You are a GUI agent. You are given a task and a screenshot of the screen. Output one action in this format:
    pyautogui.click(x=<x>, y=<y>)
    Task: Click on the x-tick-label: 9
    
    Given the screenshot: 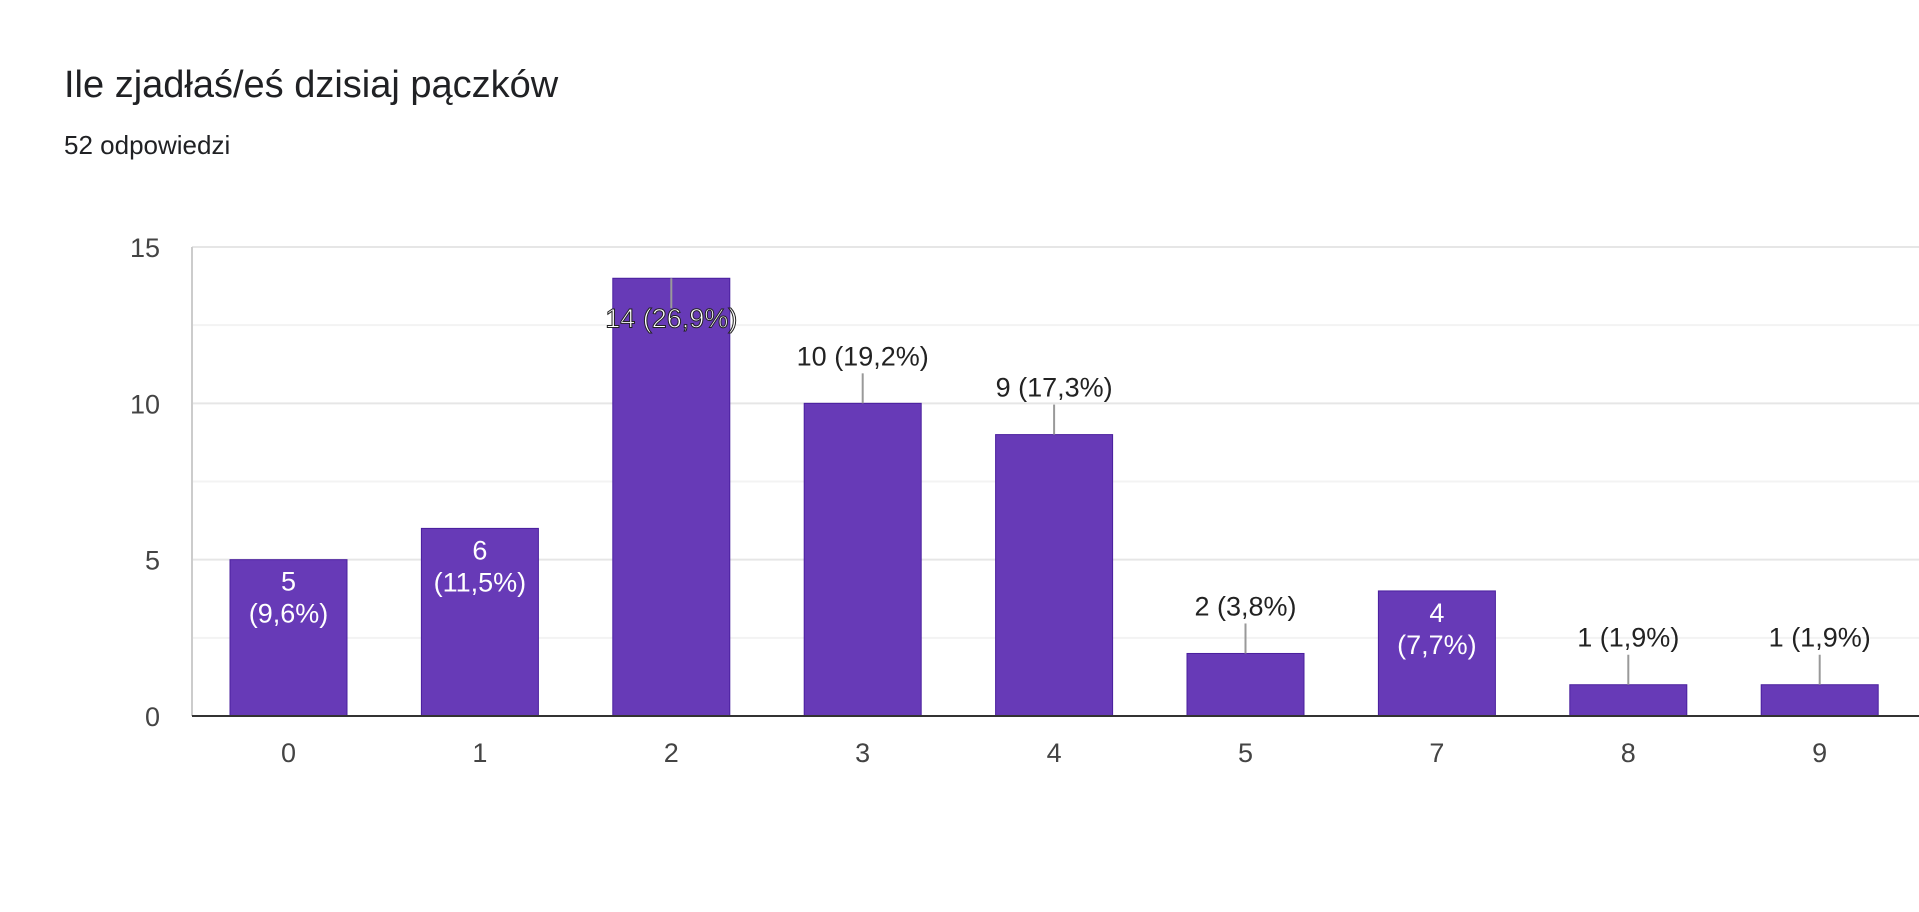 What is the action you would take?
    pyautogui.click(x=1819, y=753)
    